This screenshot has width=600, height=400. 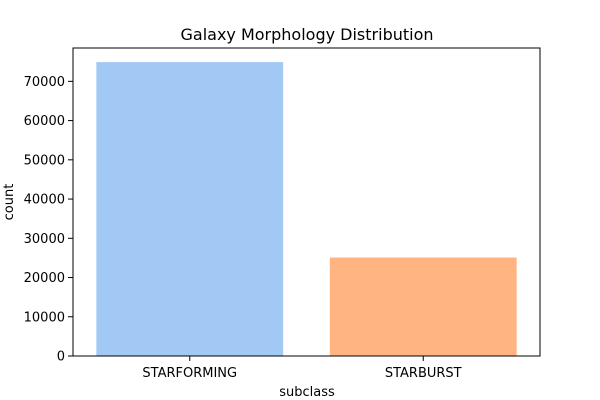 I want to click on y-tick-label: 0, so click(x=61, y=357).